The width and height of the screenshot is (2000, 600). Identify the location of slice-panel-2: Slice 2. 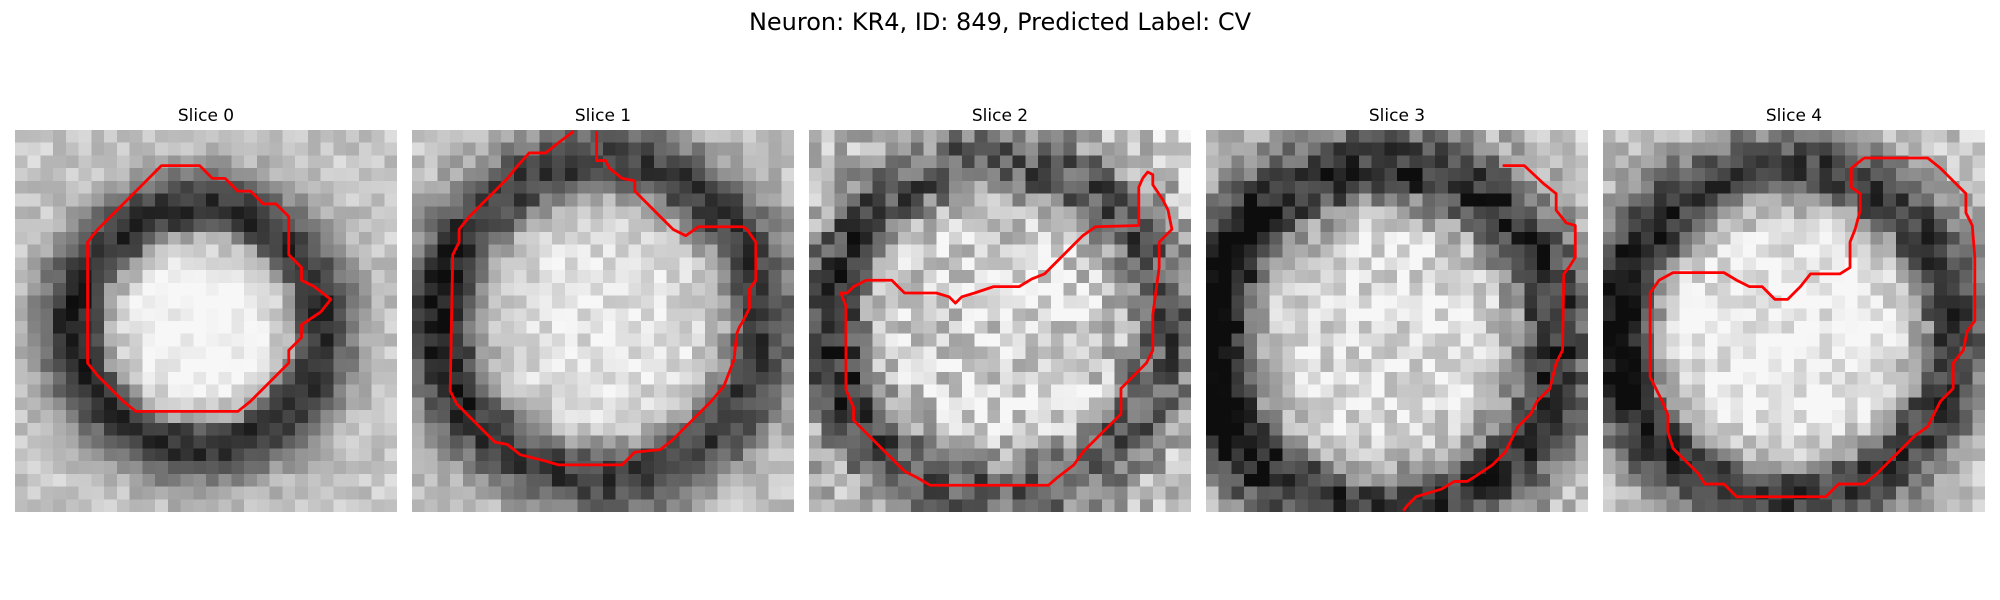
(1000, 308).